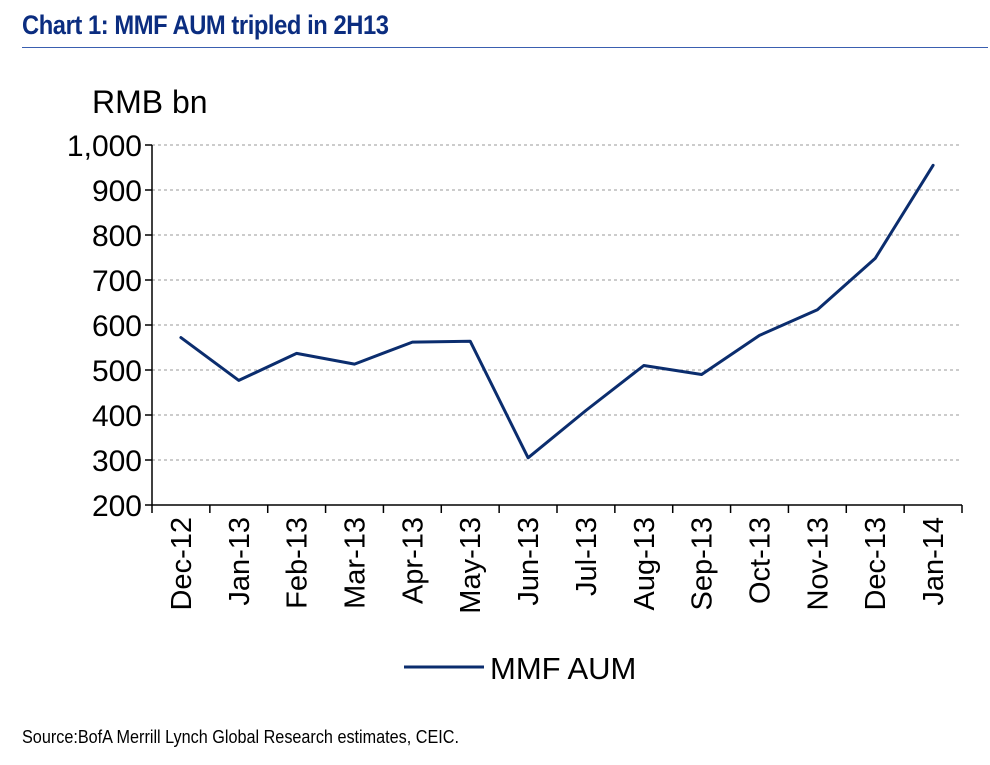 The image size is (990, 765). Describe the element at coordinates (298, 563) in the screenshot. I see `x-tick-label-2: Feb-13` at that location.